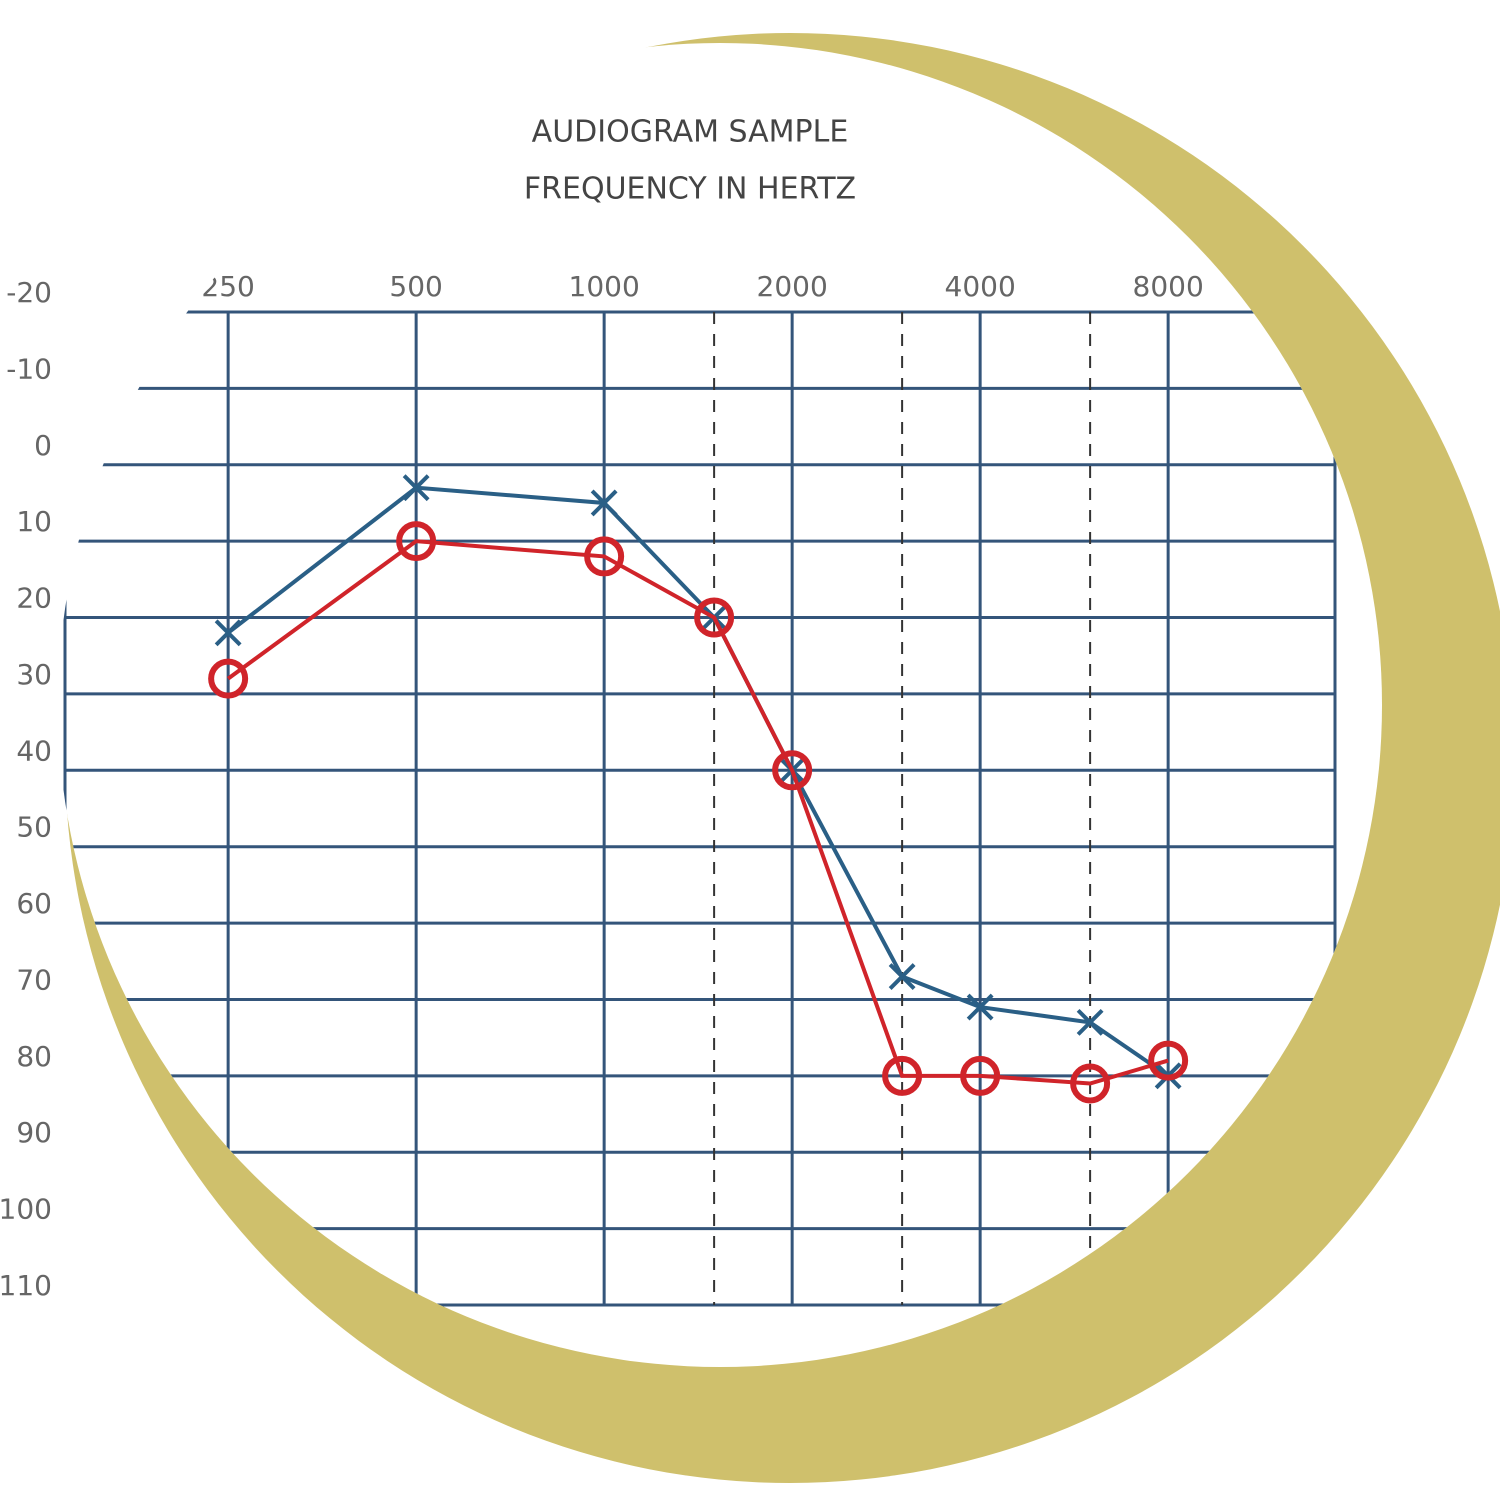 This screenshot has height=1500, width=1500. Describe the element at coordinates (34, 827) in the screenshot. I see `y-tick-label: 50` at that location.